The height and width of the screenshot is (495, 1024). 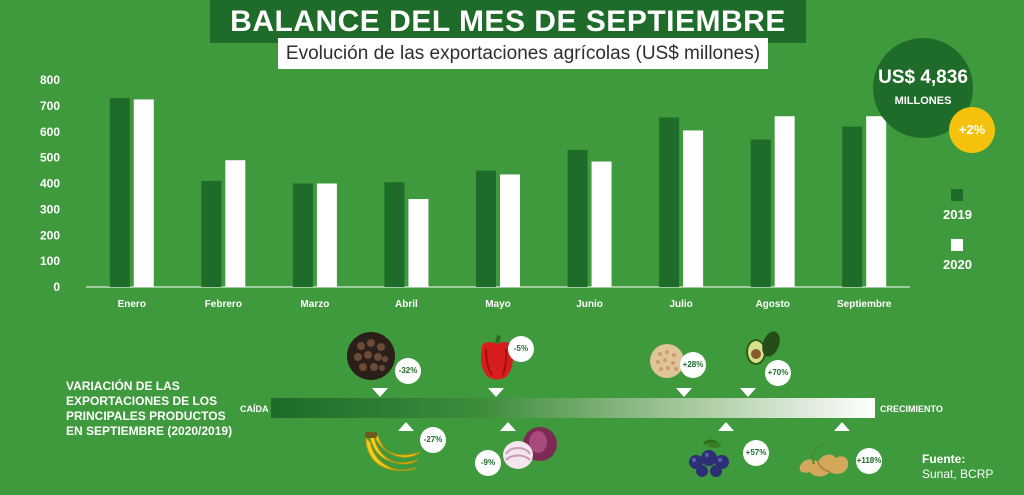 What do you see at coordinates (132, 304) in the screenshot?
I see `x-tick-label: Enero` at bounding box center [132, 304].